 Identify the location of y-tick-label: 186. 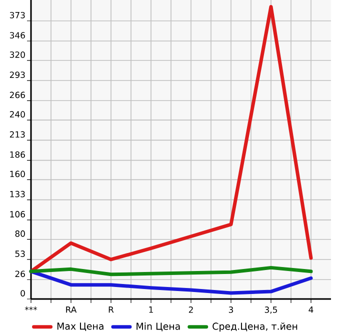
(17, 154).